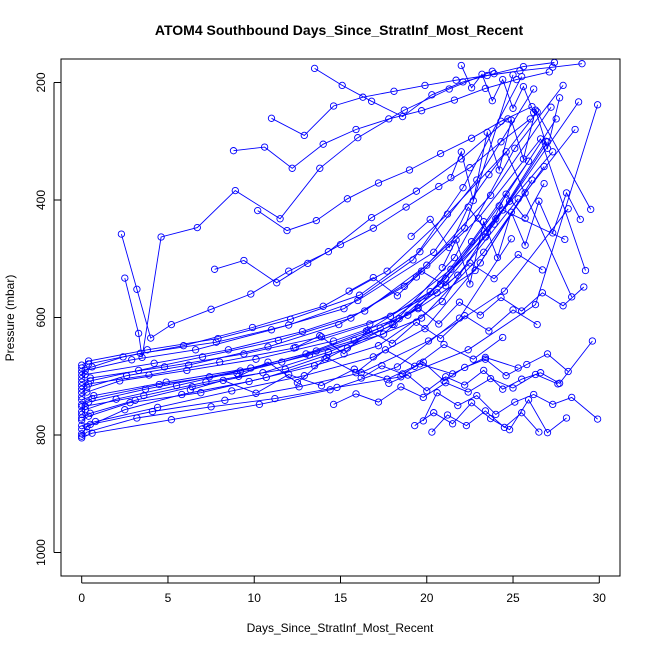  I want to click on y-tick-label: 200, so click(41, 82).